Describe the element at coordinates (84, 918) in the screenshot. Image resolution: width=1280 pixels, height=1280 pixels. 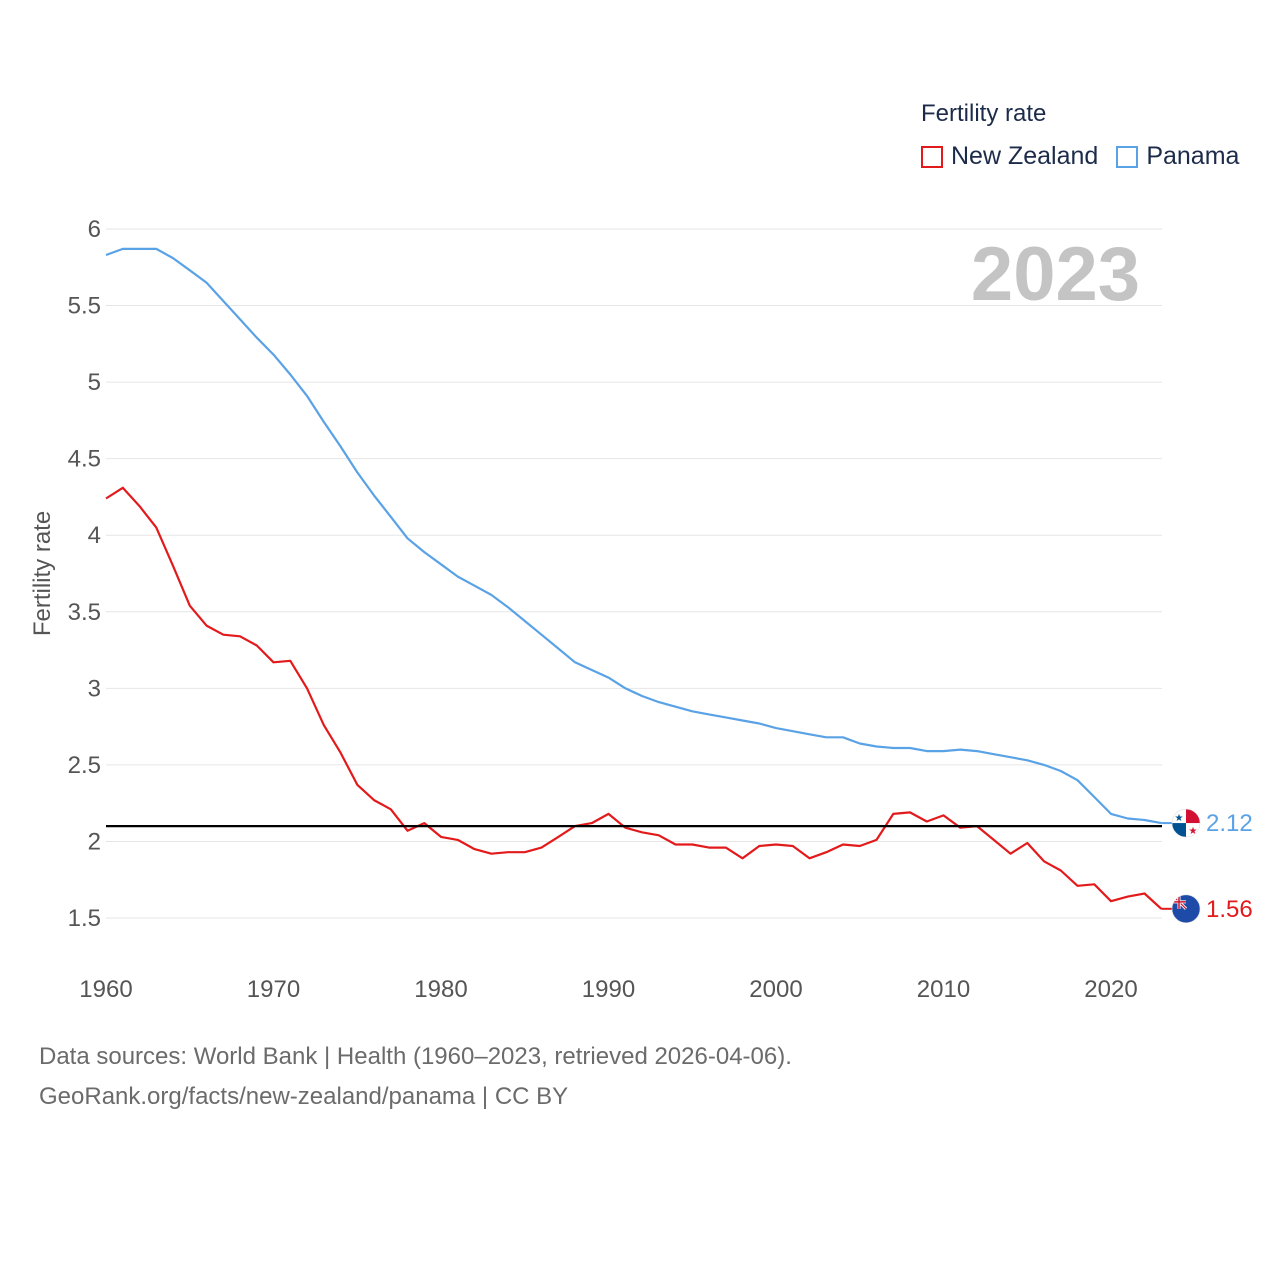
I see `y-tick-label-1.5: 1.5` at that location.